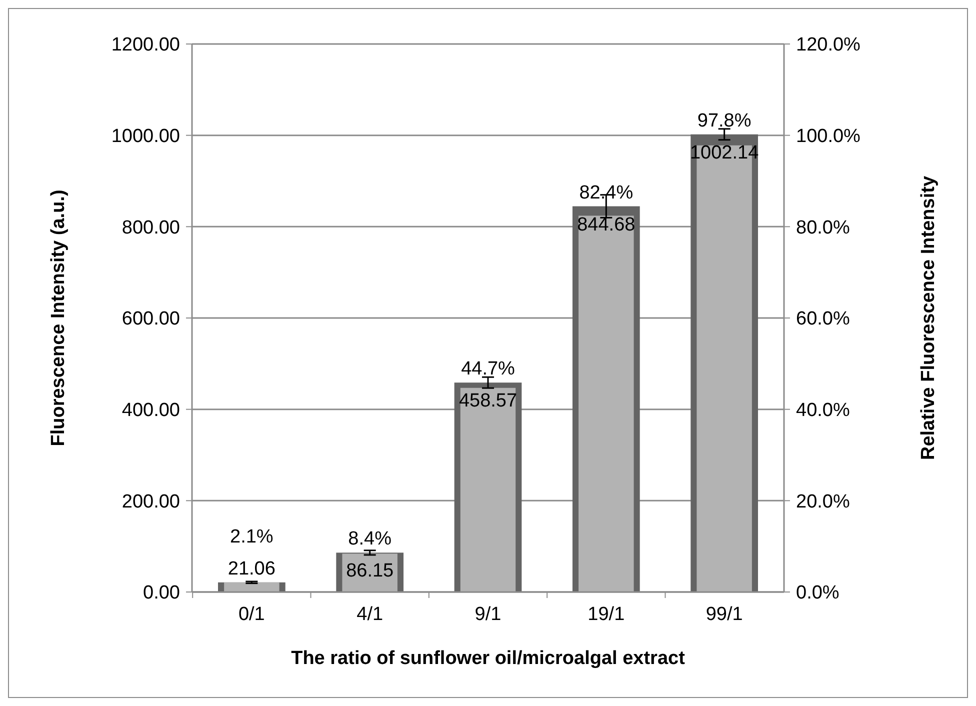  Describe the element at coordinates (488, 369) in the screenshot. I see `data-label: 44.7%` at that location.